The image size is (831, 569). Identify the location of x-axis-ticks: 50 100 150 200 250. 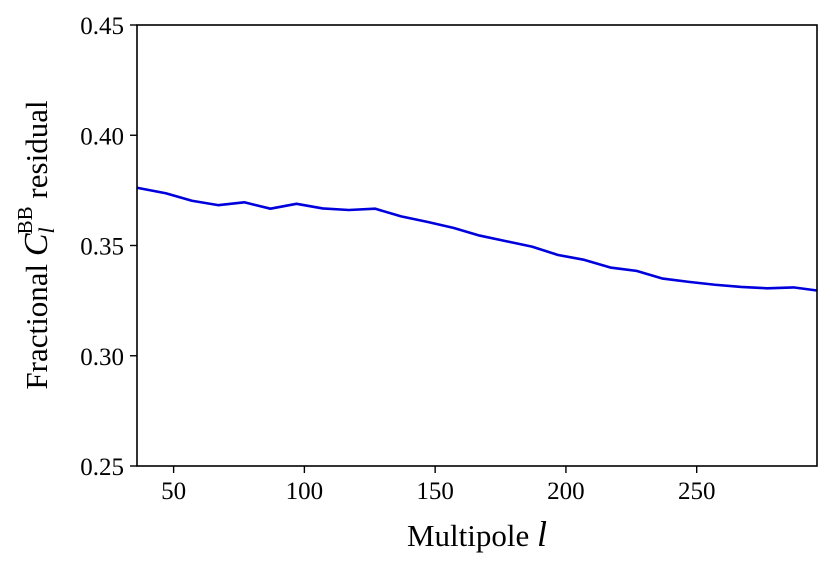
(438, 485).